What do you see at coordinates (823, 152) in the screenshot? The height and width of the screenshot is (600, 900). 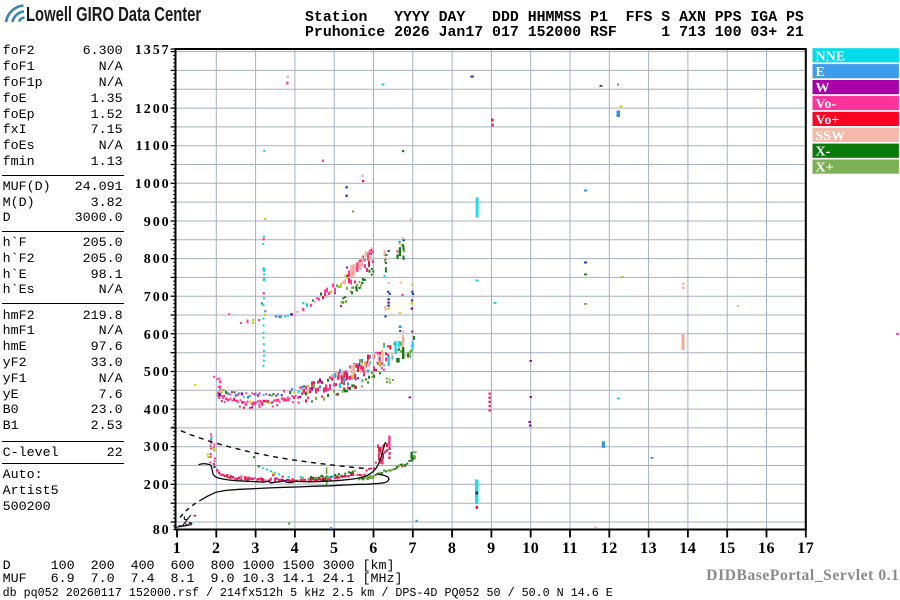 I see `svg-text: X-` at bounding box center [823, 152].